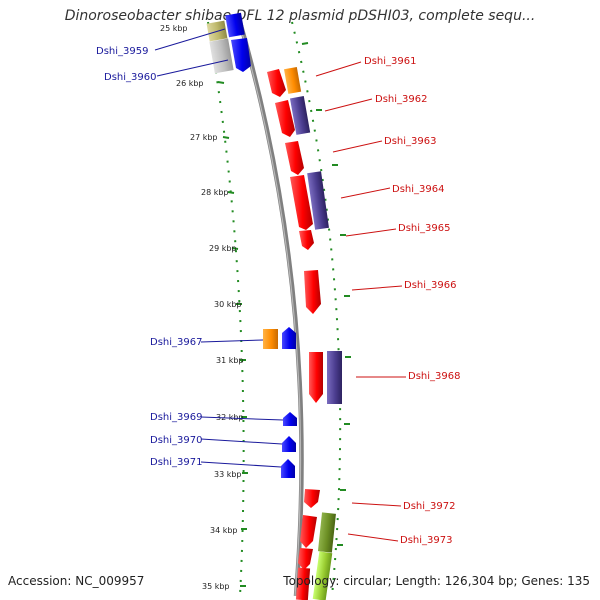  Describe the element at coordinates (434, 376) in the screenshot. I see `gene-label-dshi-3968: Dshi_3968` at that location.